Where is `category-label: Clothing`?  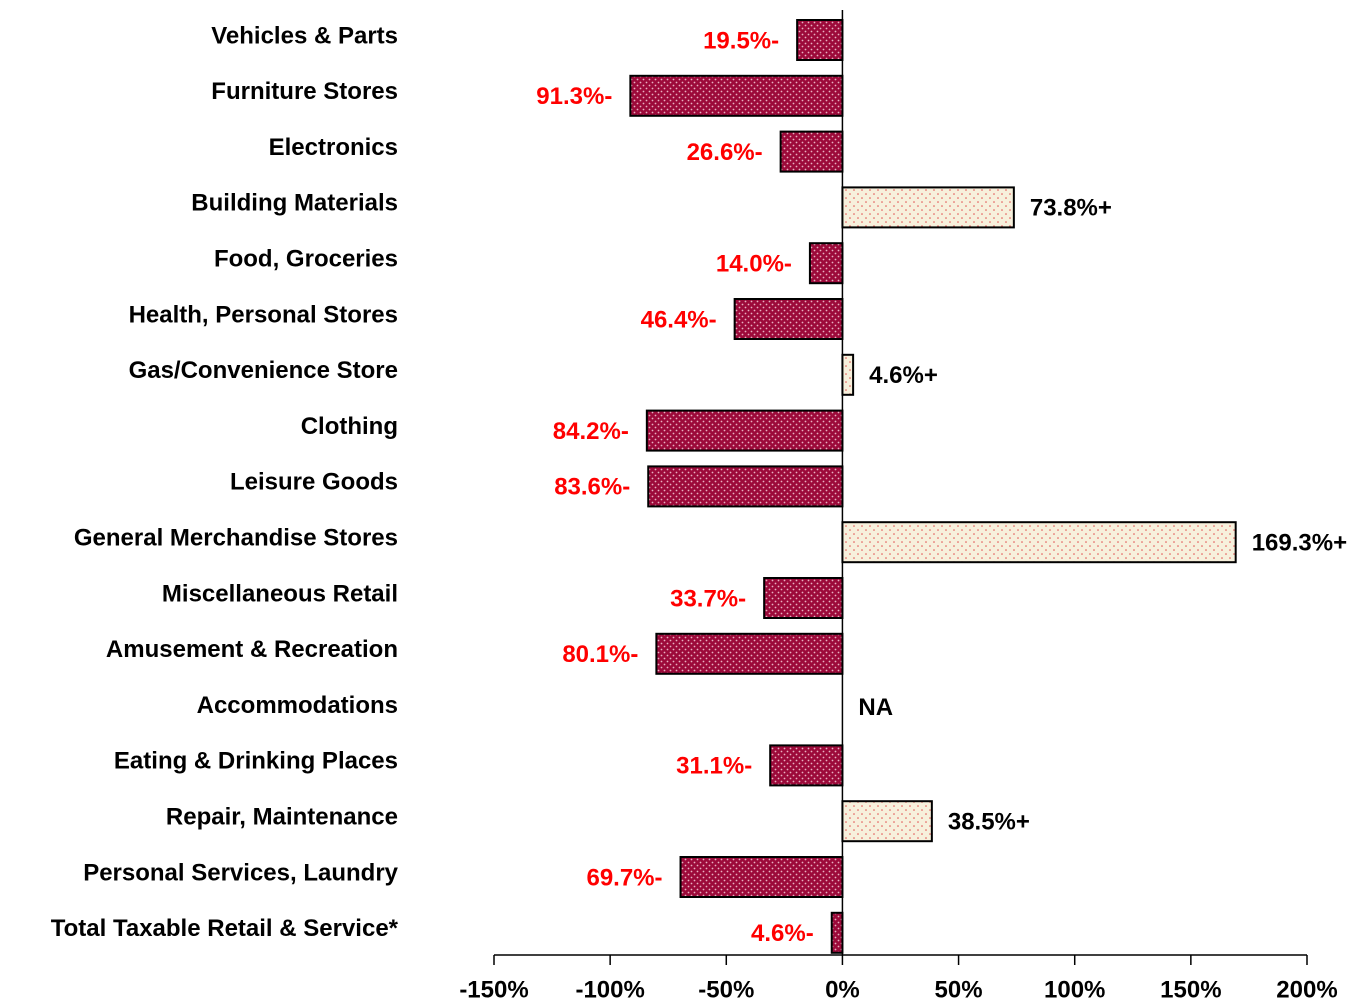
category-label: Clothing is located at coordinates (349, 426).